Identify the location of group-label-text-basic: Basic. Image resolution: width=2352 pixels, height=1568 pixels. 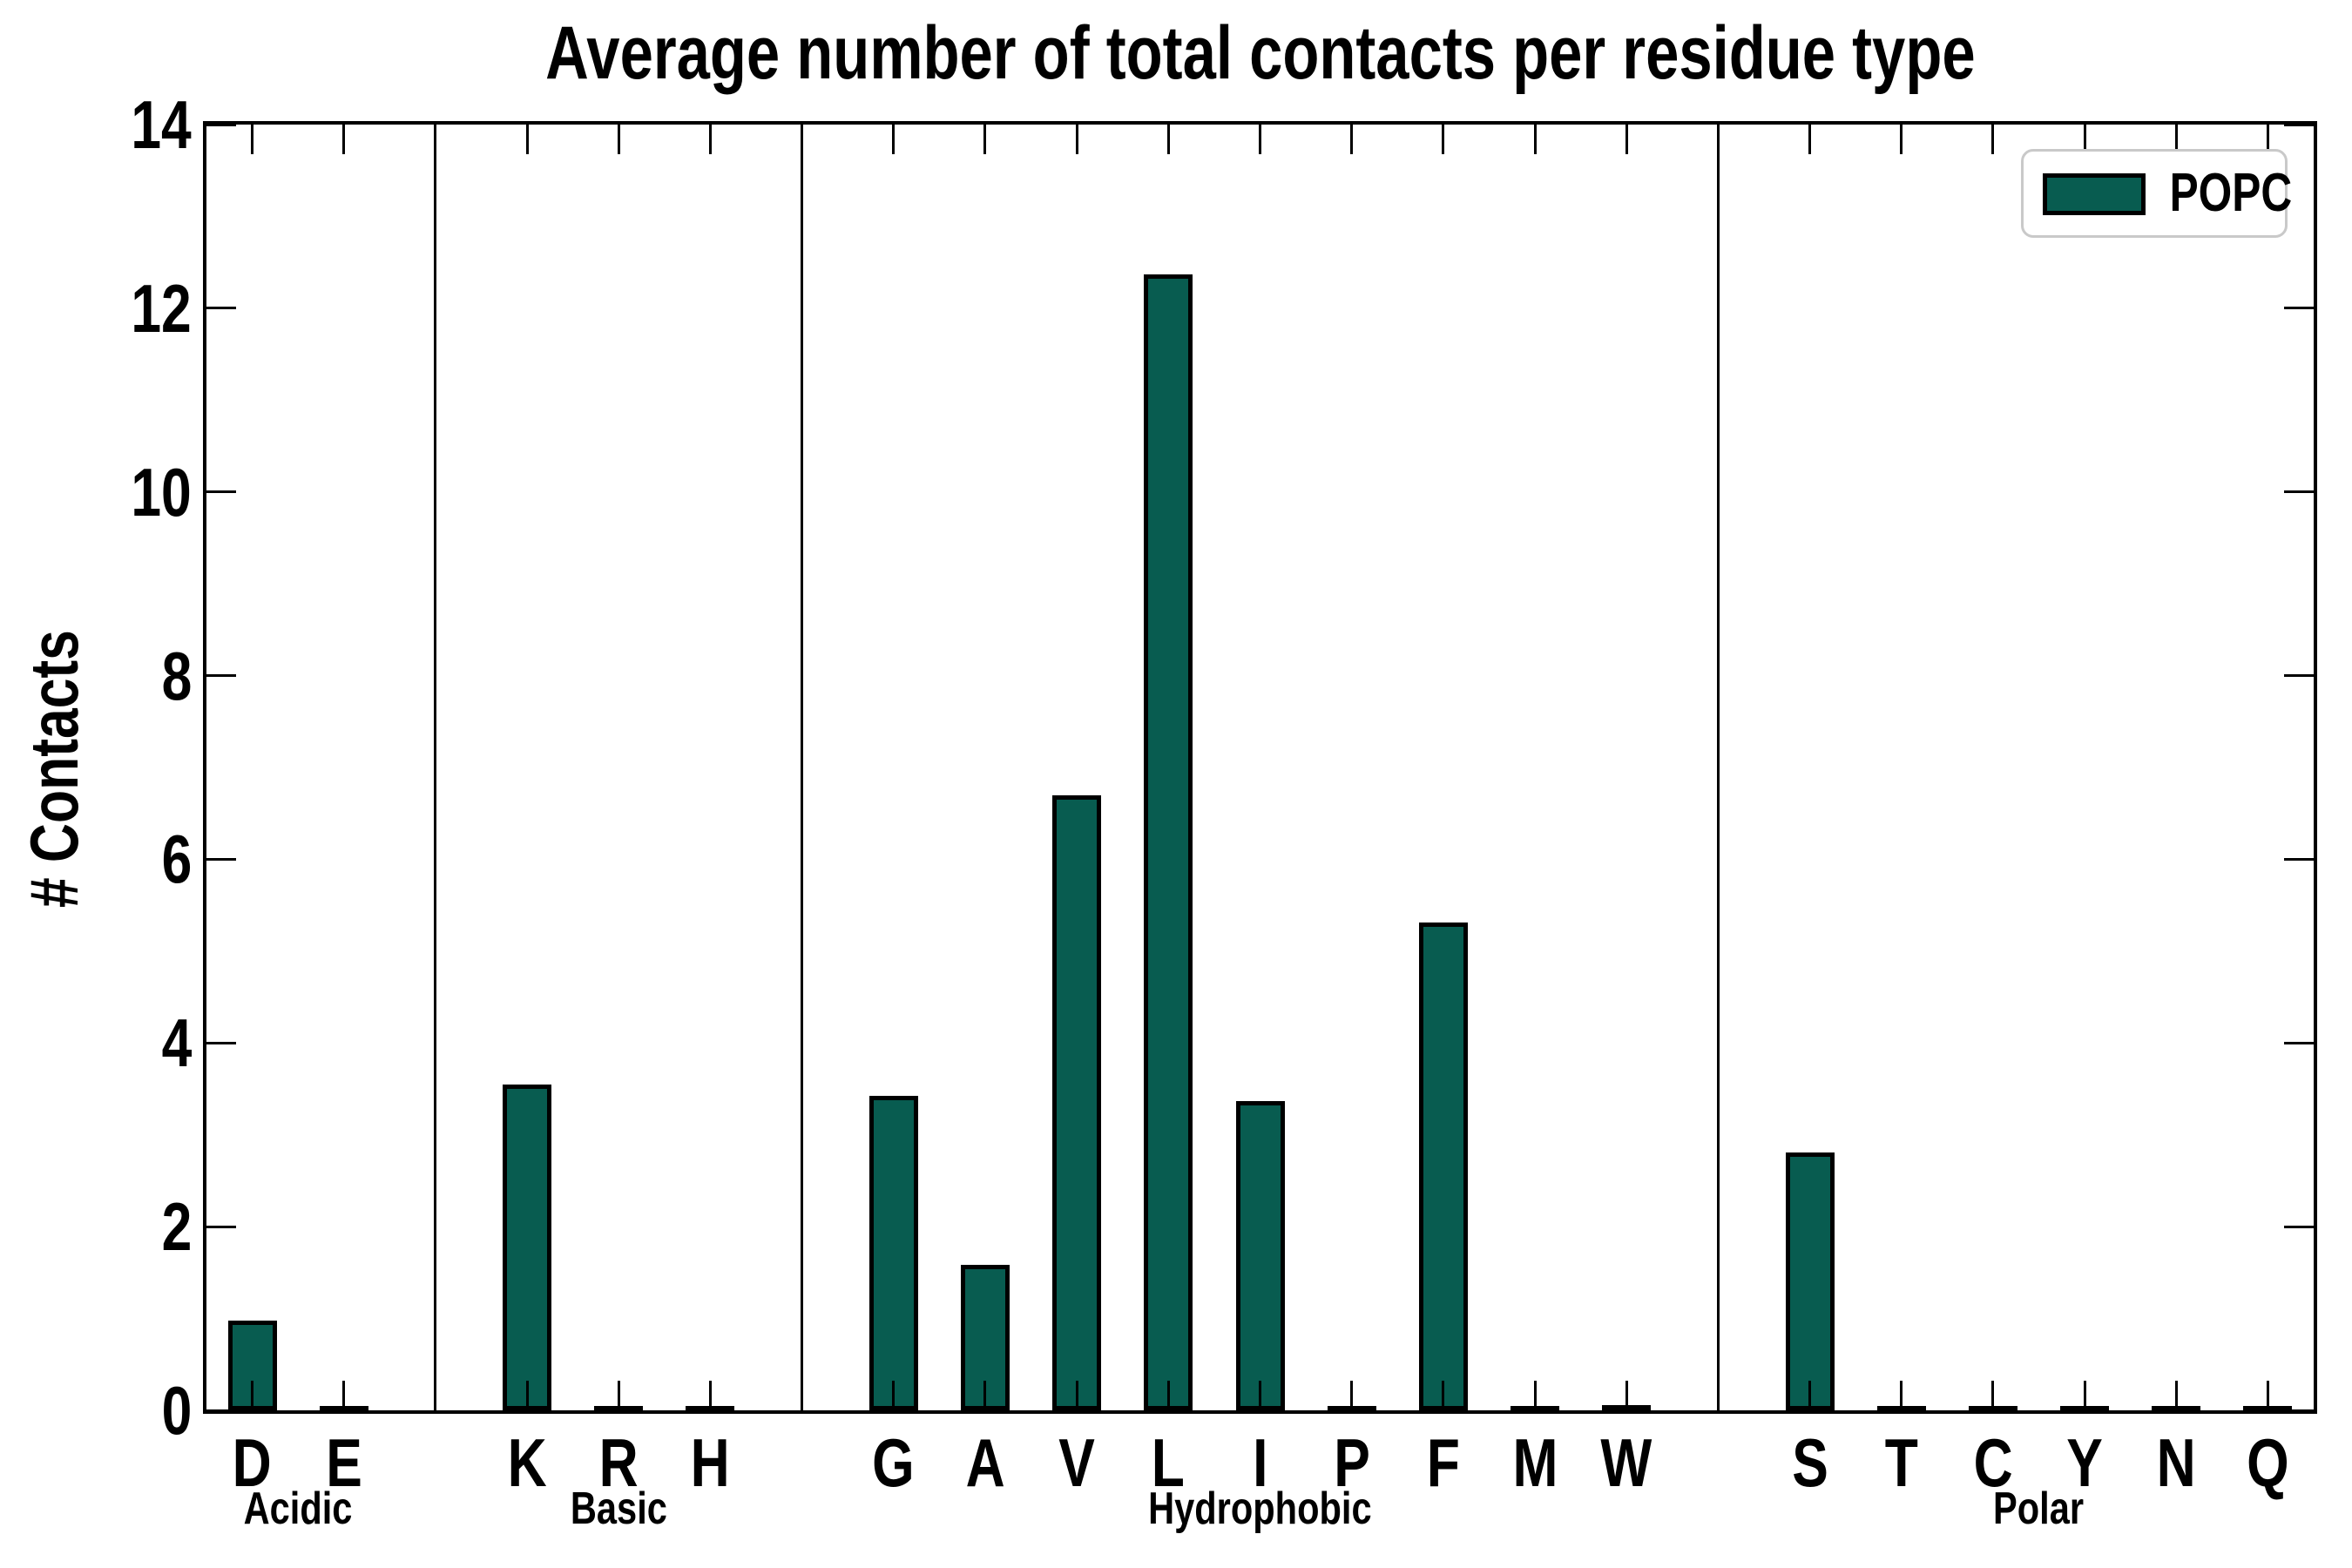
(618, 1509).